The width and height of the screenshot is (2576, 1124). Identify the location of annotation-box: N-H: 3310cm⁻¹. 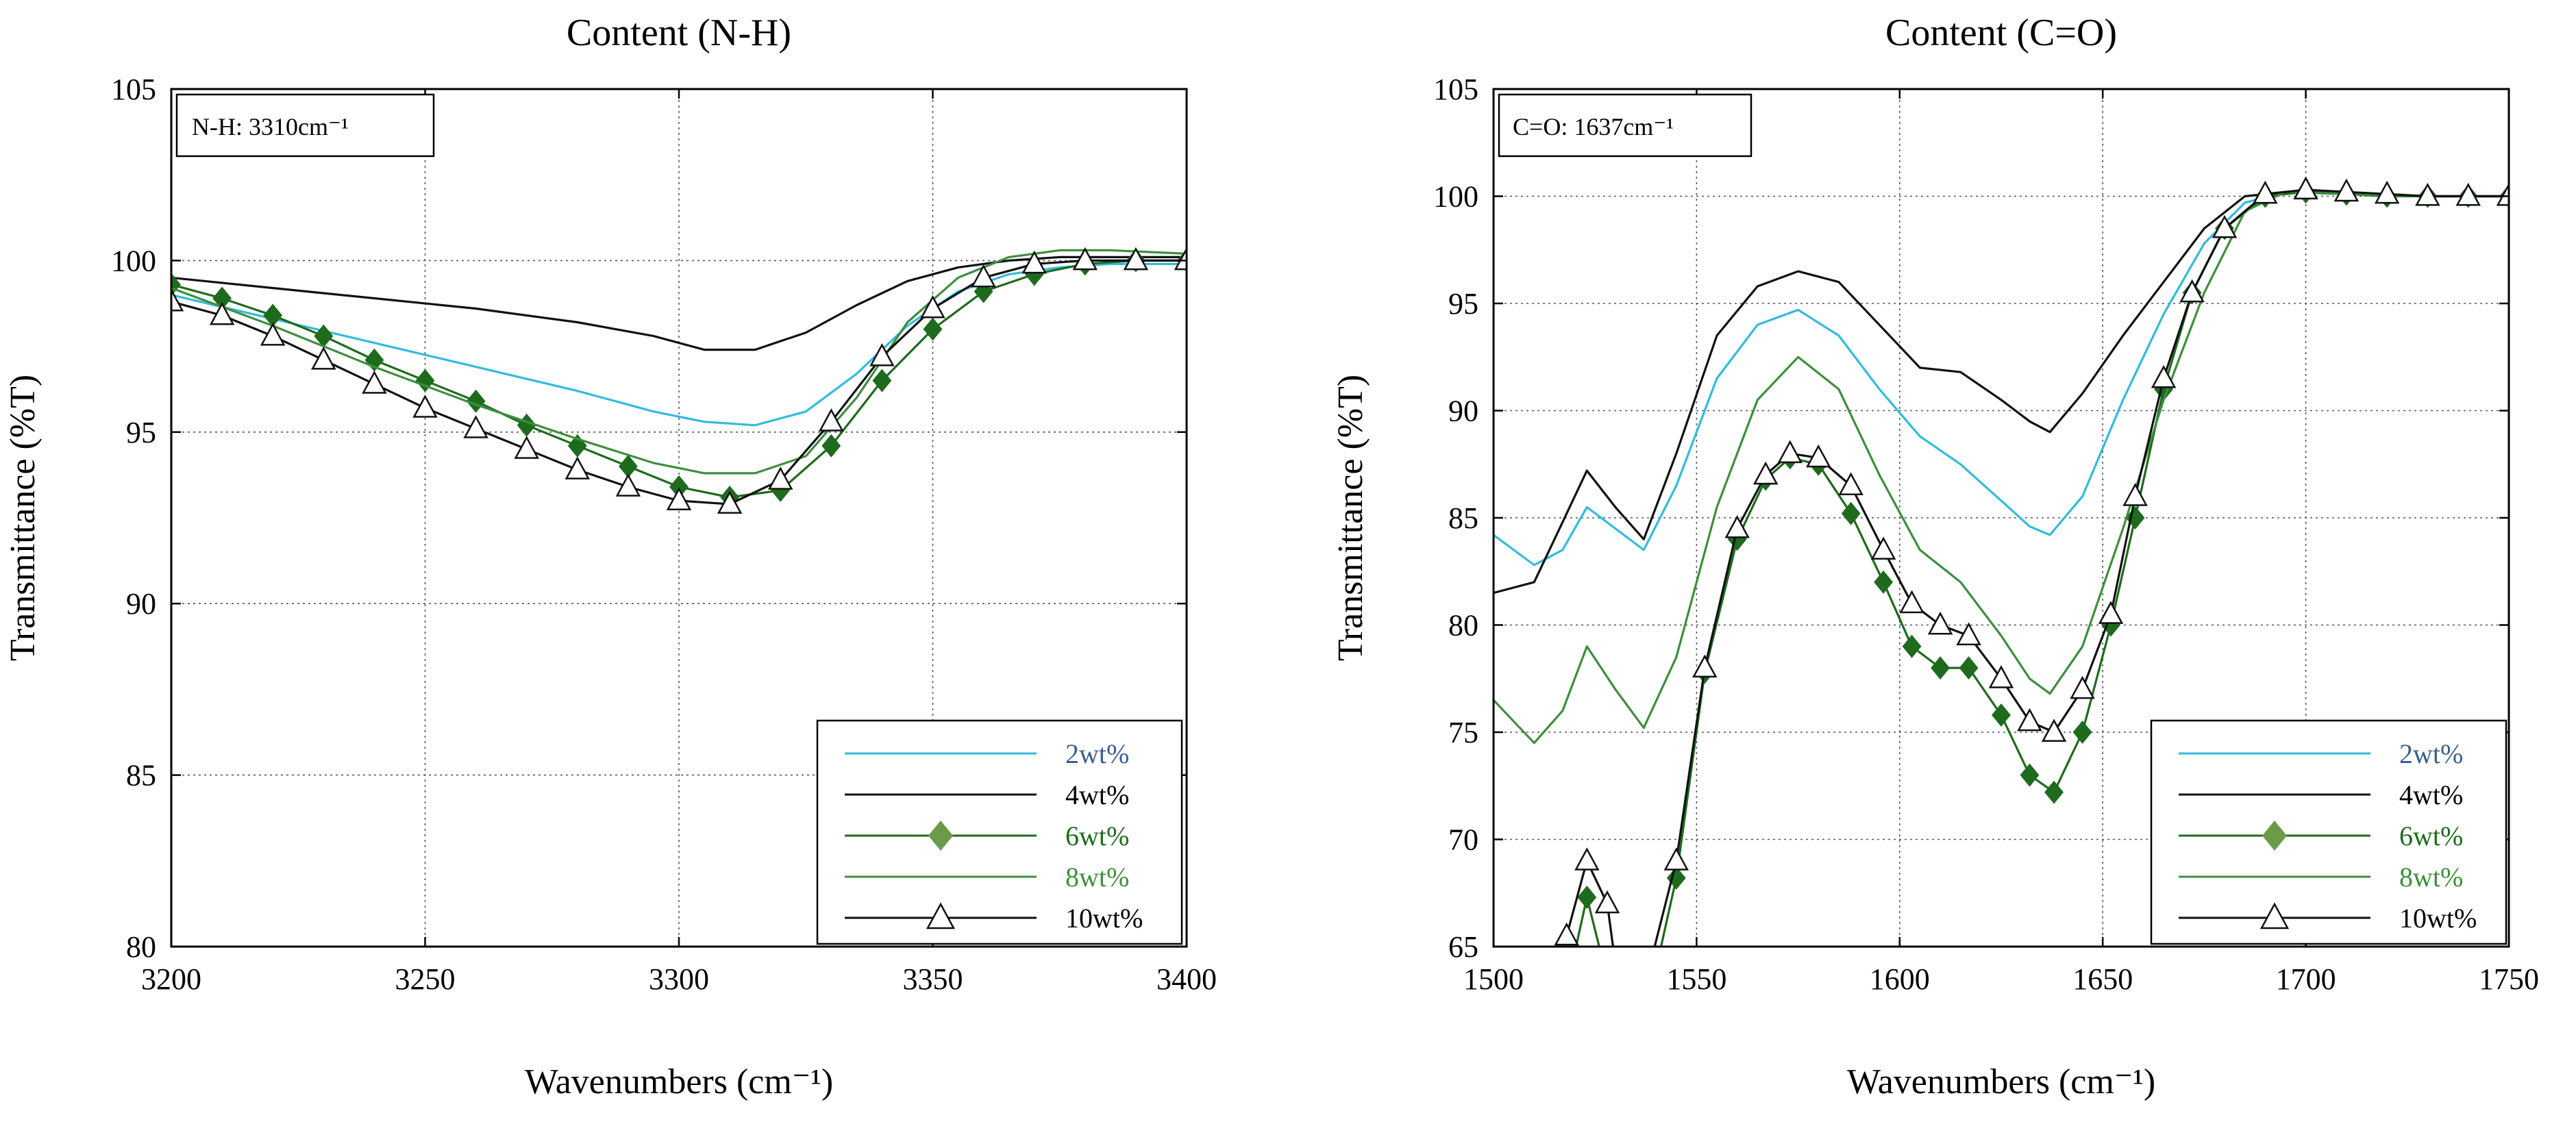
(305, 126).